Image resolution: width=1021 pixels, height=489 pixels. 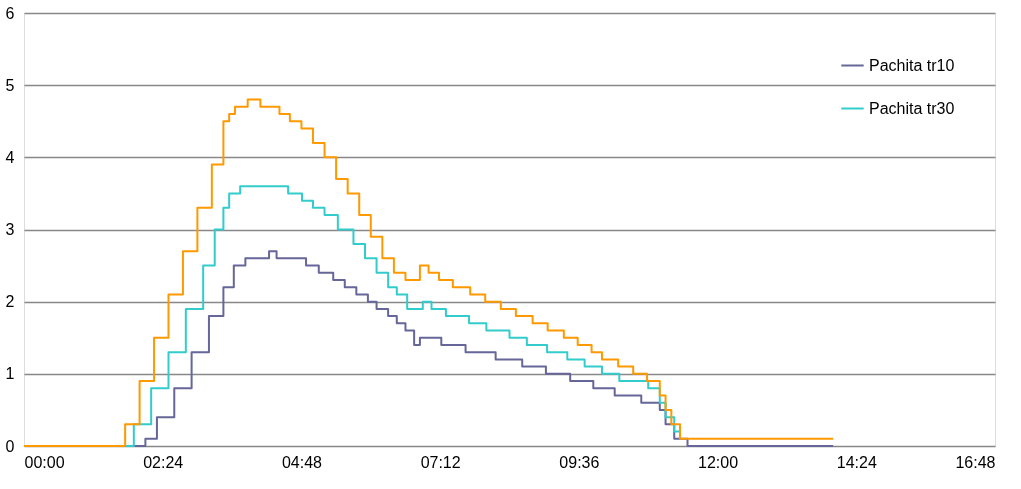 I want to click on x-tick-label: 14:24, so click(x=856, y=462).